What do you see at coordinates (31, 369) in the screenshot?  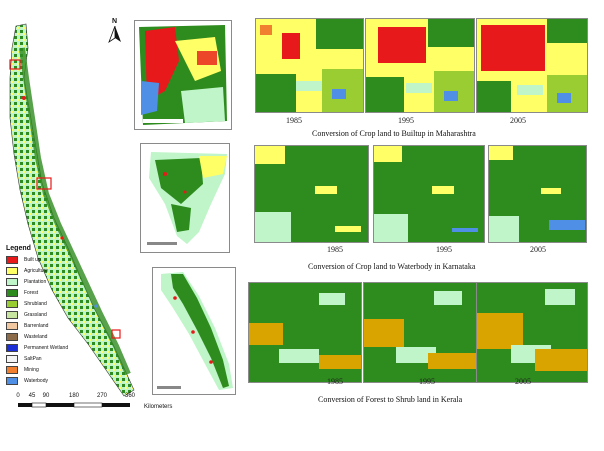 I see `legend-label: Mining` at bounding box center [31, 369].